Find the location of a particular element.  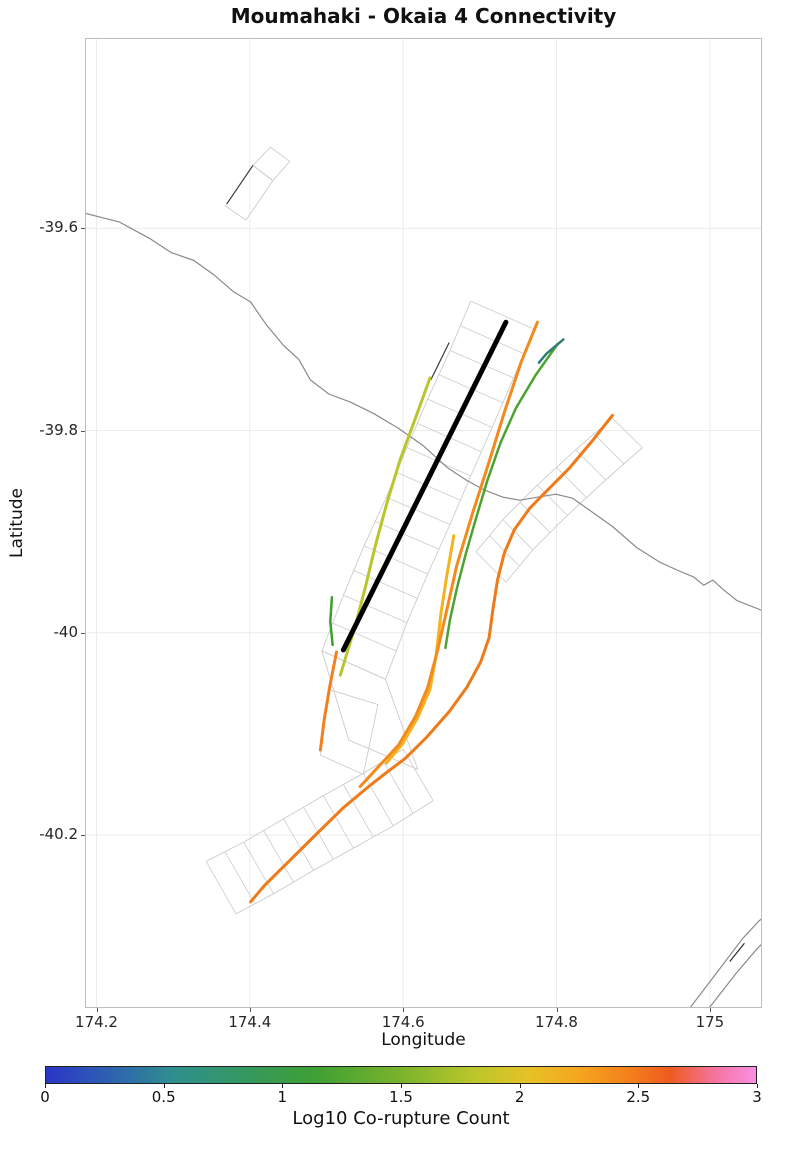

colorbar-tick-label: 0.5 is located at coordinates (163, 1097).